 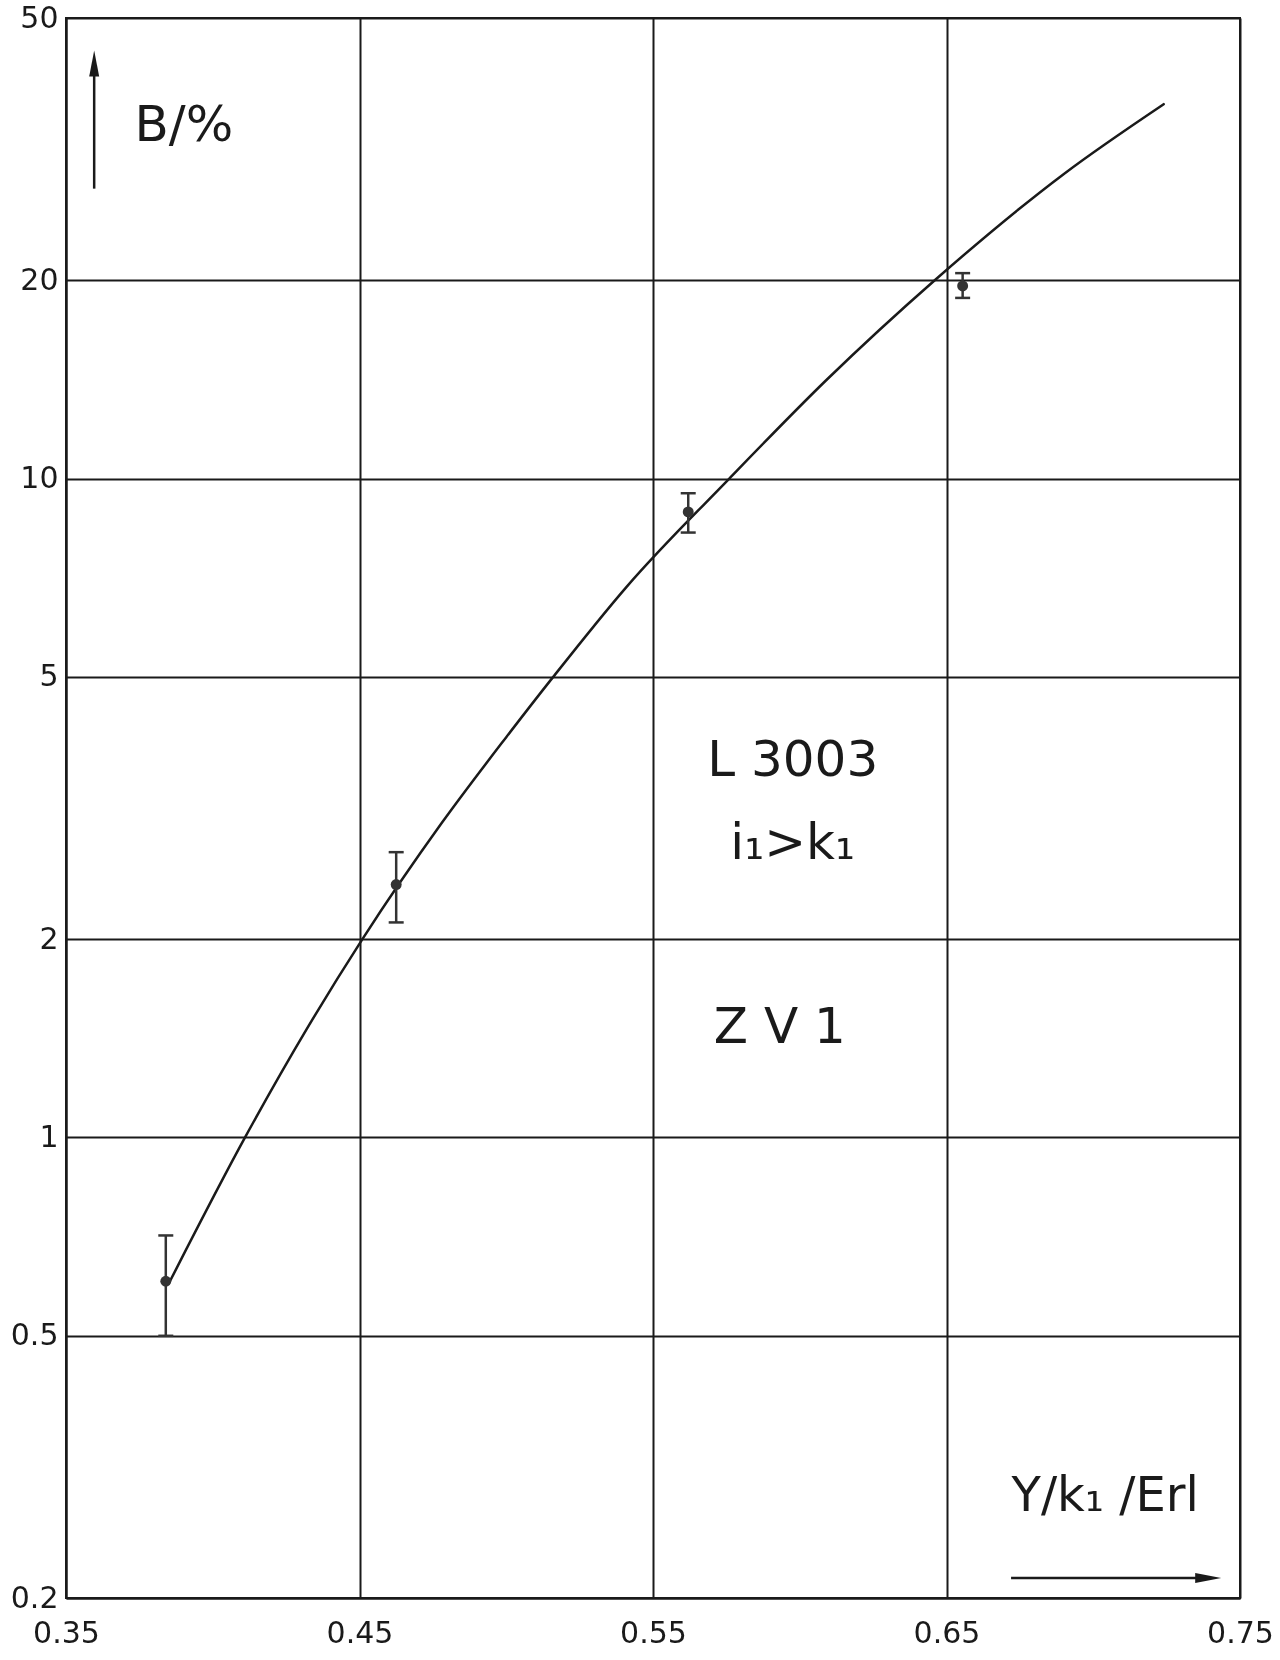 I want to click on x-tick-label: 0.75, so click(x=1240, y=1632).